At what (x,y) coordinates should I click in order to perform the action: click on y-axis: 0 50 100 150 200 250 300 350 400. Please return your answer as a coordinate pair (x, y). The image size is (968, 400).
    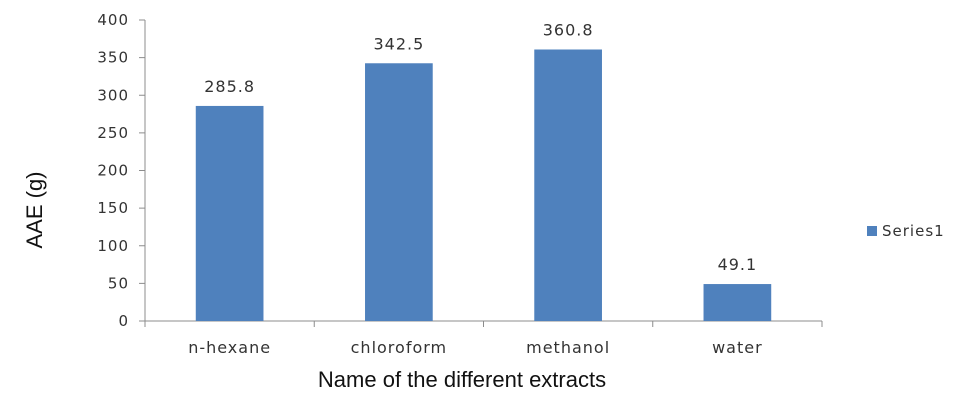
    Looking at the image, I should click on (121, 170).